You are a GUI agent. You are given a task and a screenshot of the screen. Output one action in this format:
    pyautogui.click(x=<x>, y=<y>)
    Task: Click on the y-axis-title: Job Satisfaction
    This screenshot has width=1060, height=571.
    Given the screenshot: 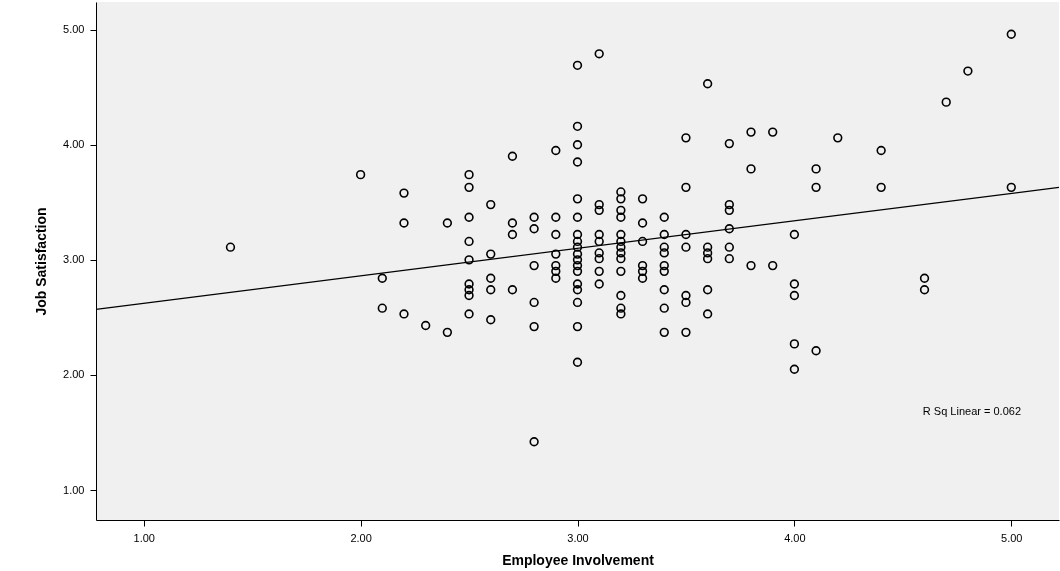 What is the action you would take?
    pyautogui.click(x=41, y=261)
    